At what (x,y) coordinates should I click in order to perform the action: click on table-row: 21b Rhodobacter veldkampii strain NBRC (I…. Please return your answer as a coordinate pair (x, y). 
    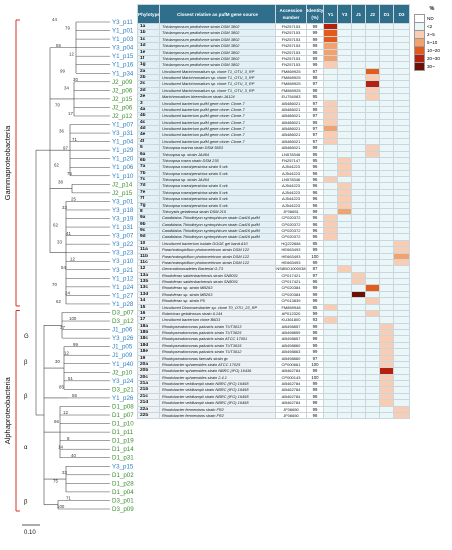
    Looking at the image, I should click on (273, 390).